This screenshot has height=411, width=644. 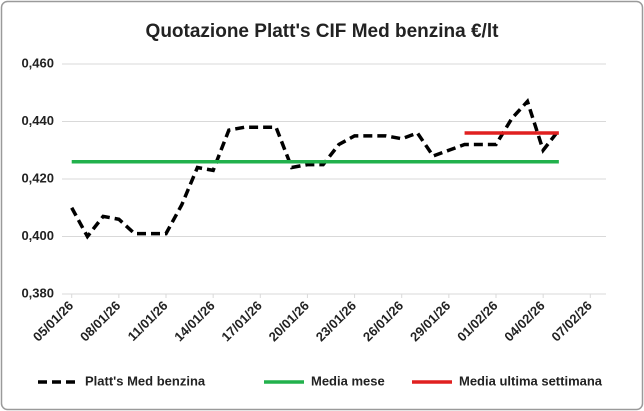 What do you see at coordinates (37, 120) in the screenshot?
I see `y-tick-label: 0,440` at bounding box center [37, 120].